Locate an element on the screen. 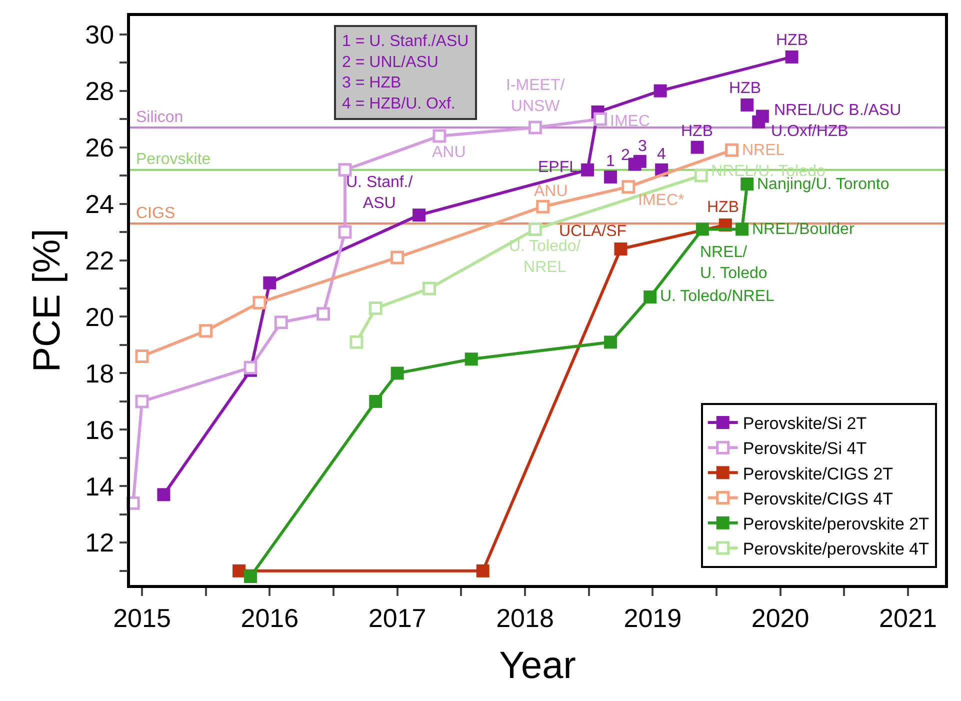  y-tick-label: 18 is located at coordinates (99, 373).